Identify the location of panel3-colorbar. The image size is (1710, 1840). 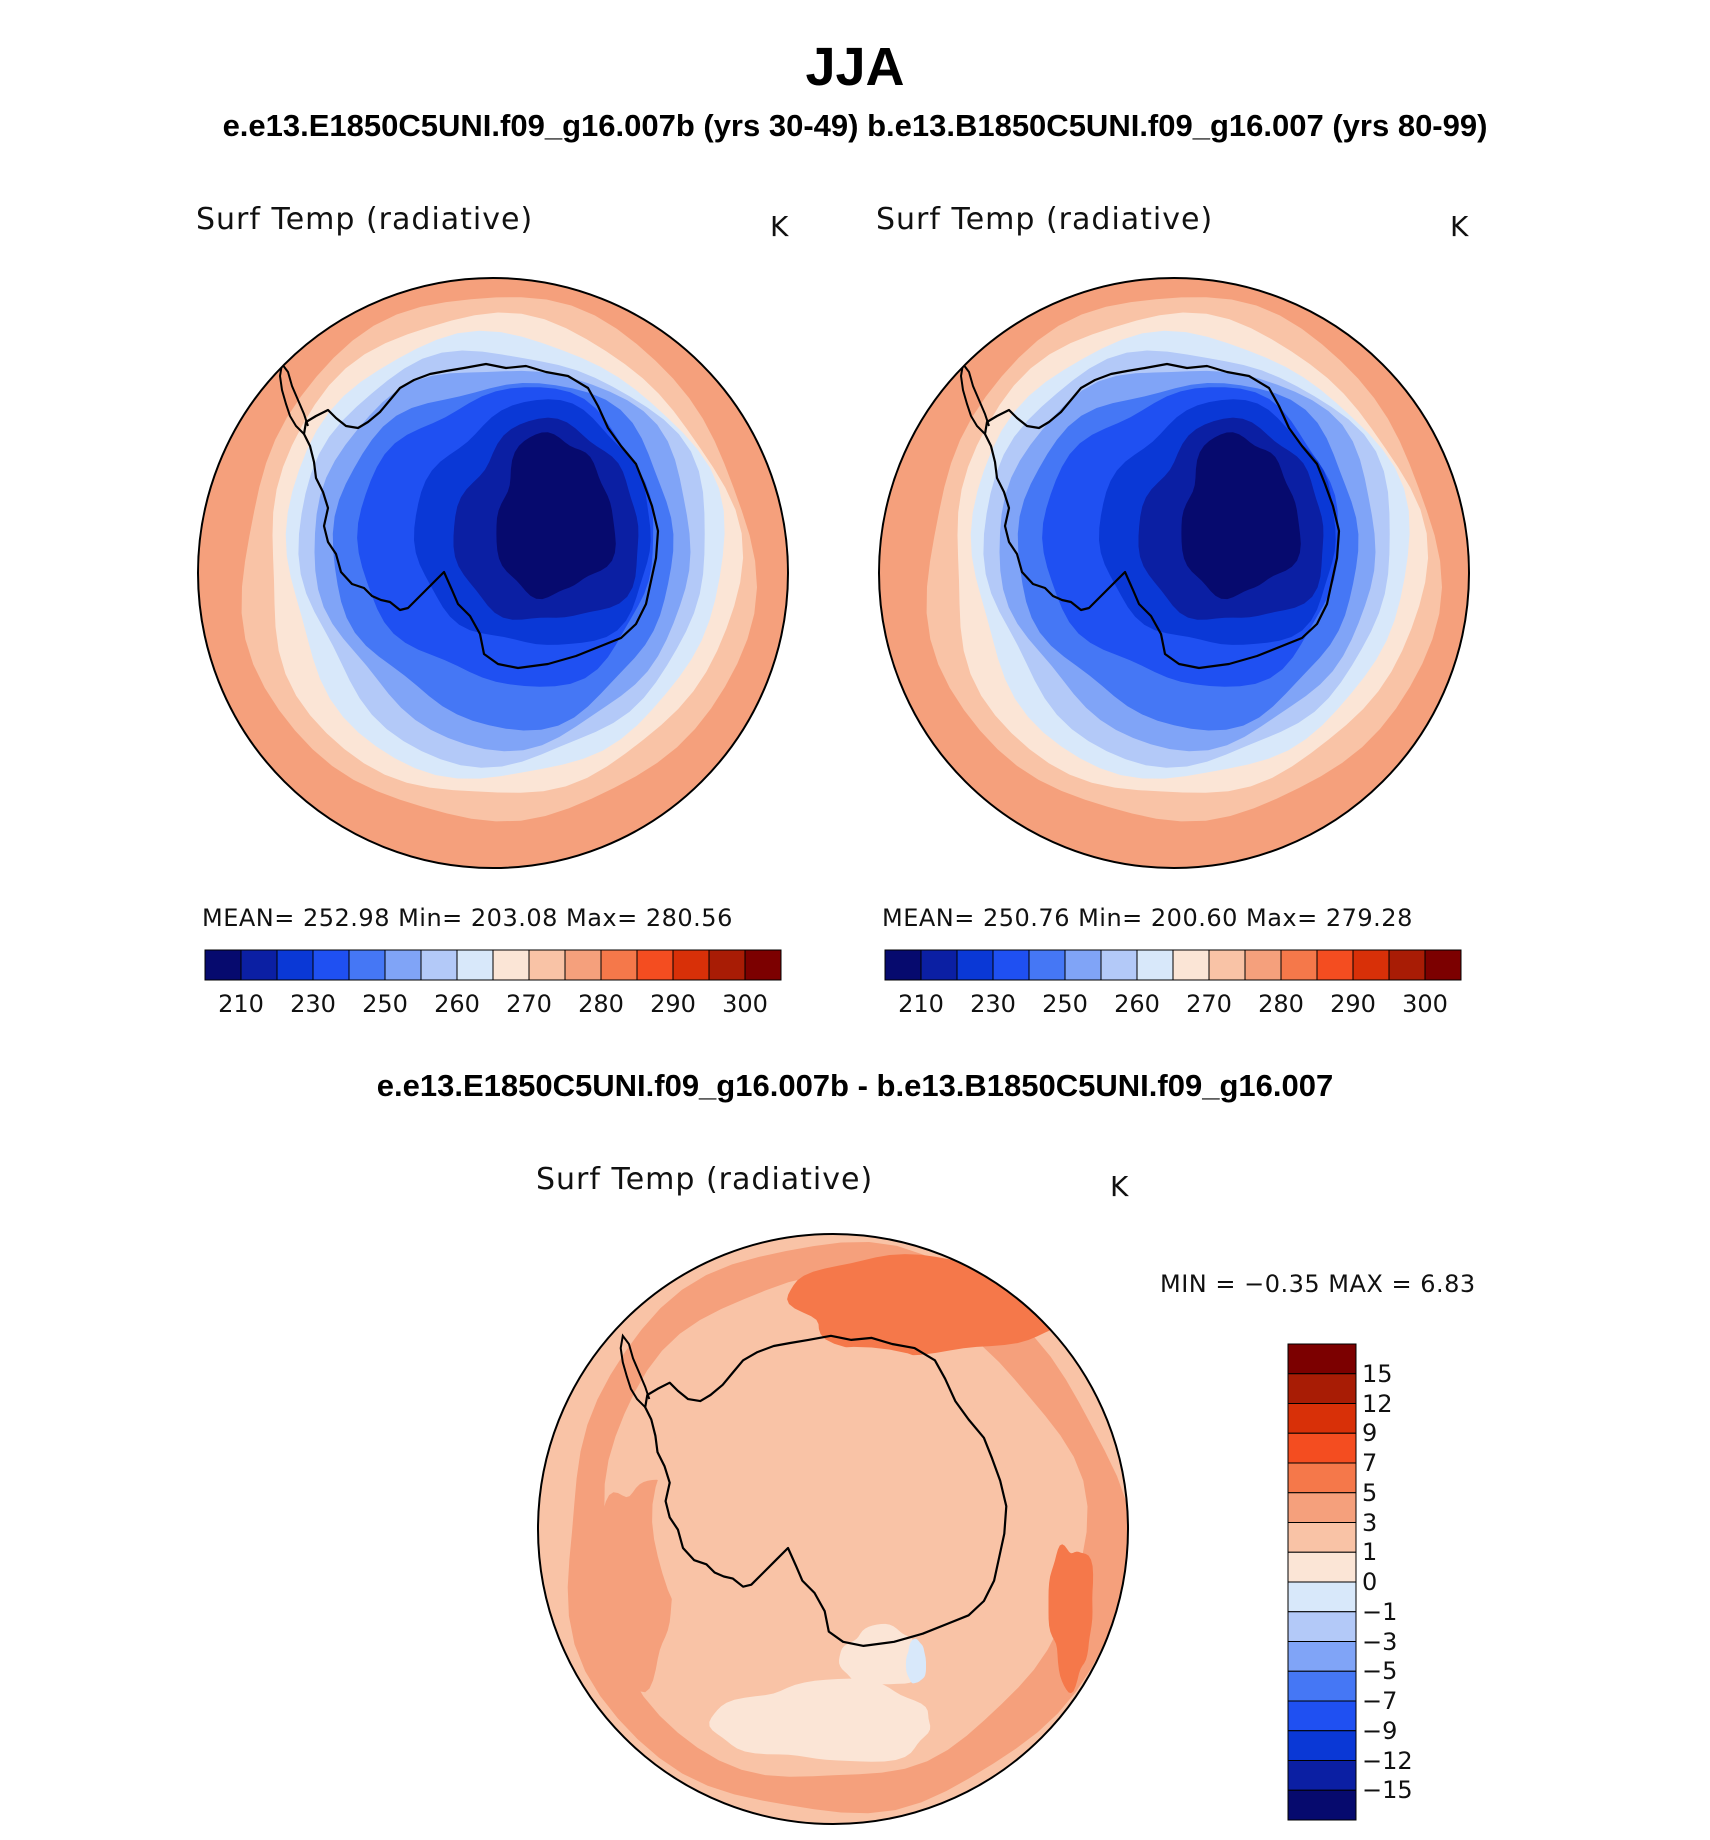
(1322, 1582).